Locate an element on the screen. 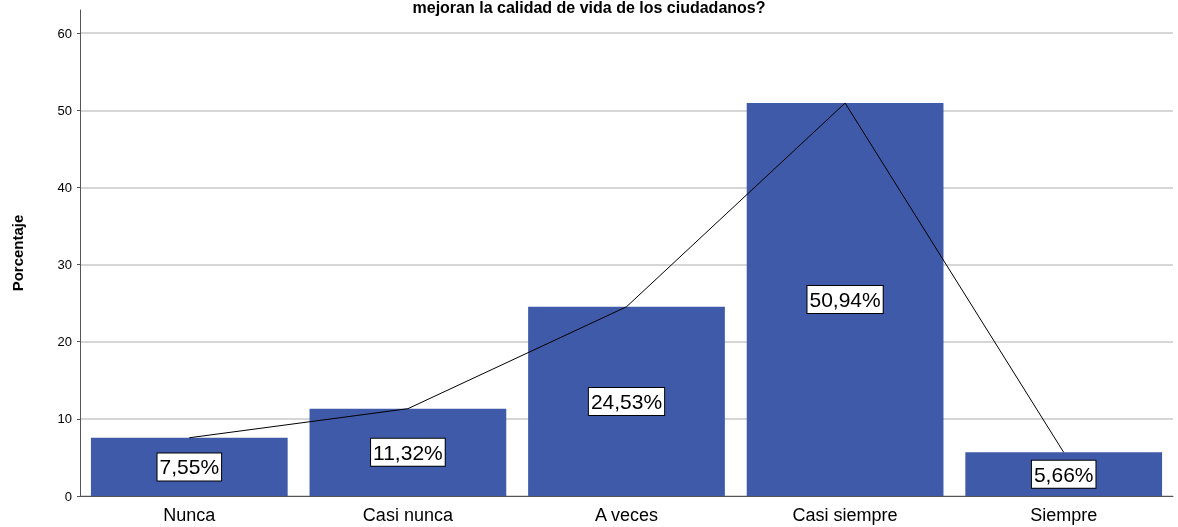  y-tick-label: 40 is located at coordinates (64, 187).